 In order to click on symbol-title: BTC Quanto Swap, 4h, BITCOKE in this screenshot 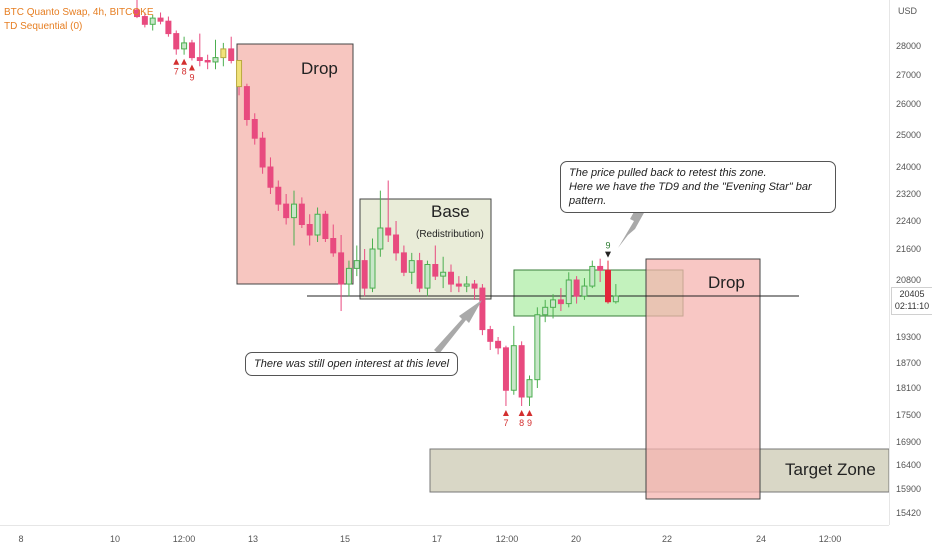, I will do `click(79, 12)`.